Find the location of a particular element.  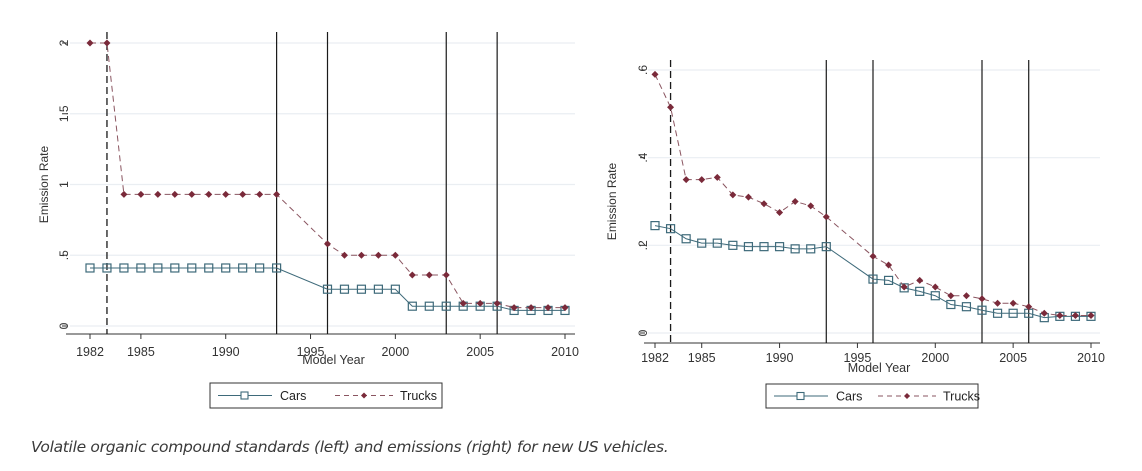

legend: Cars Trucks is located at coordinates (872, 396).